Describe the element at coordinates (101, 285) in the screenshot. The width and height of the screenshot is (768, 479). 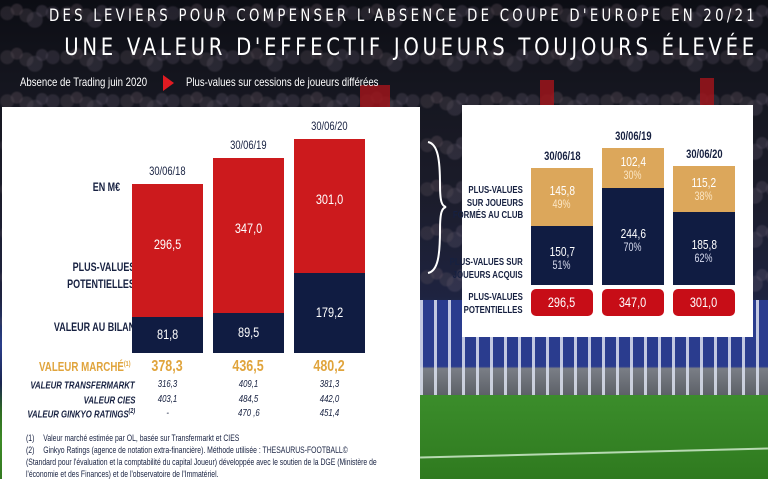
I see `row-label-plus-values-2: POTENTIELLES` at that location.